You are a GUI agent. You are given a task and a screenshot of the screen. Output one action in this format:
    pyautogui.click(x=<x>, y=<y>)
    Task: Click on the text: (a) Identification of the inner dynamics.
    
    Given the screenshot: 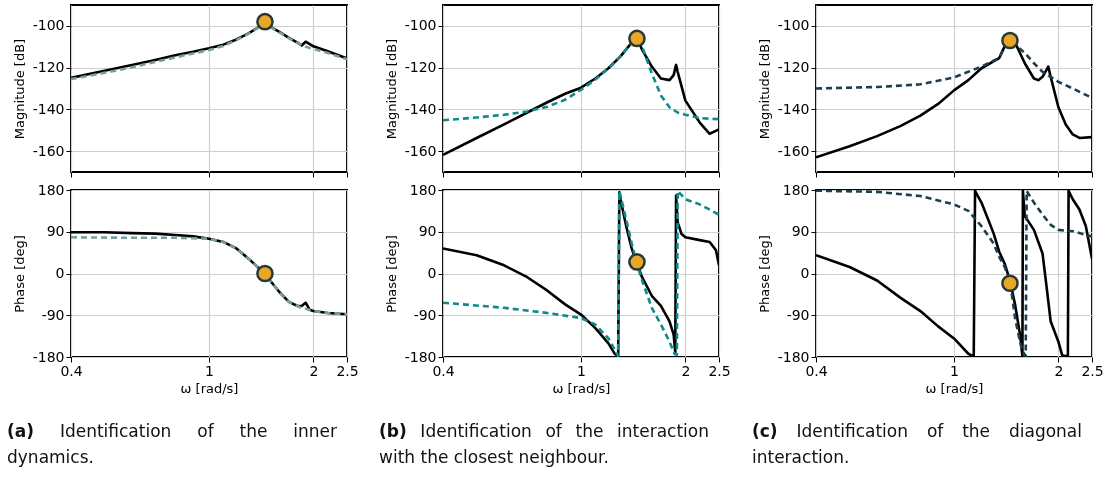 What is the action you would take?
    pyautogui.click(x=172, y=444)
    